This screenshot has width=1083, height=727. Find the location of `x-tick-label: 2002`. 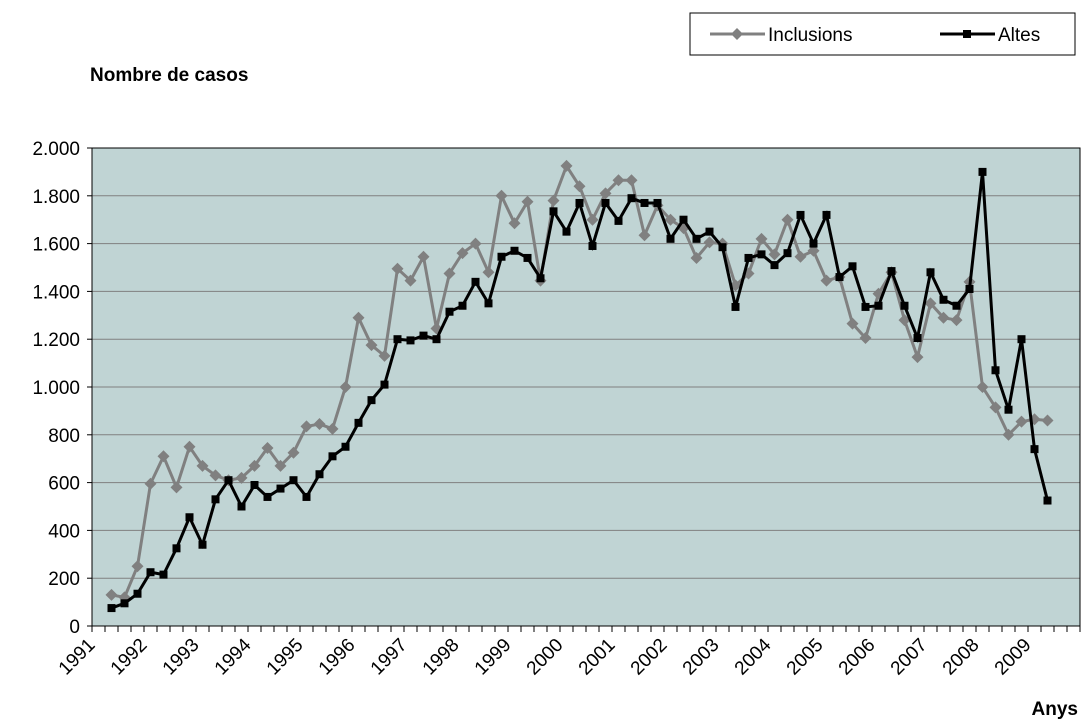

x-tick-label: 2002 is located at coordinates (649, 657).